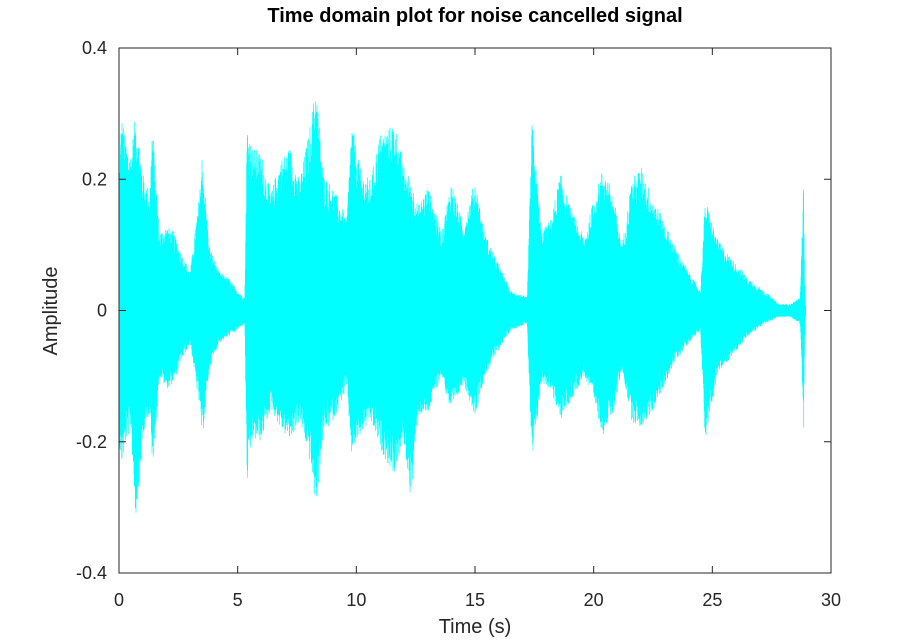 The image size is (918, 644). Describe the element at coordinates (94, 179) in the screenshot. I see `y-tick-label: 0.2` at that location.